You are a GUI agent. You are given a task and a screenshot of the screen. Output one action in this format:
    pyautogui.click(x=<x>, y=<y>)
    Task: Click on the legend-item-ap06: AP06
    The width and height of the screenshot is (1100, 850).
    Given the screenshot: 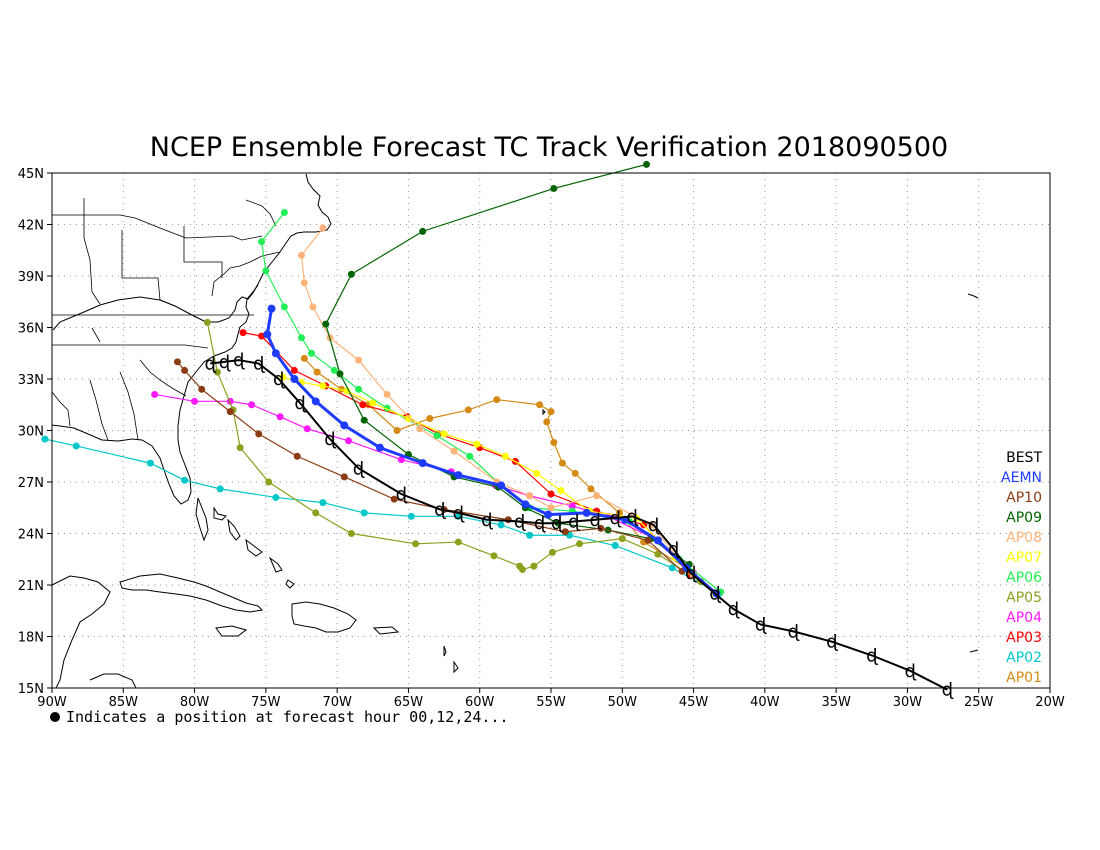 What is the action you would take?
    pyautogui.click(x=1024, y=578)
    